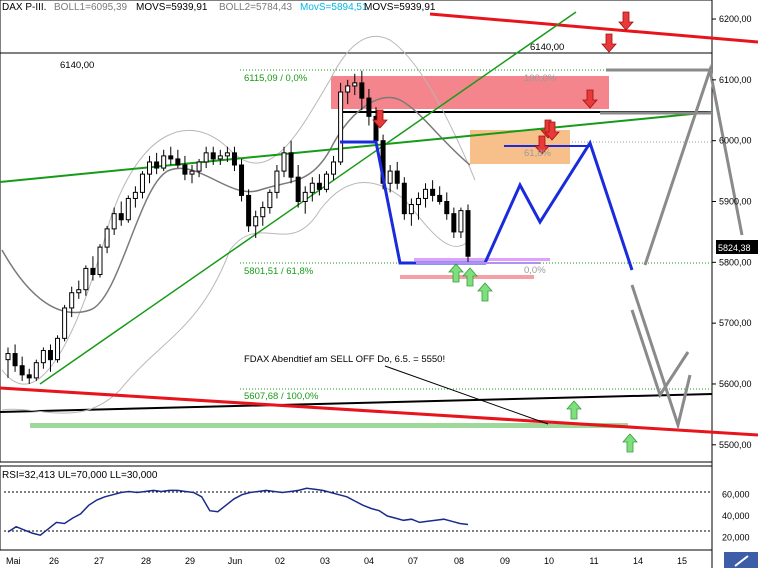  I want to click on last-price-label: 5824,38, so click(734, 248).